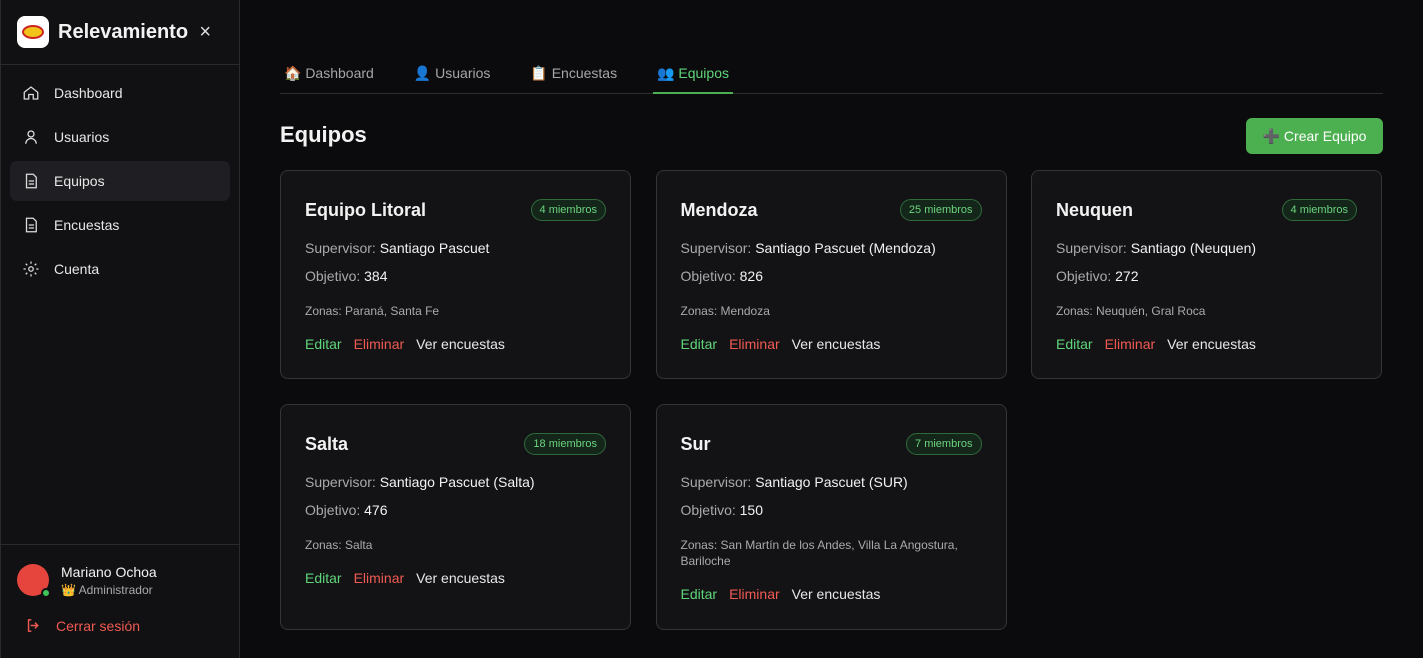 Image resolution: width=1423 pixels, height=658 pixels. Describe the element at coordinates (452, 73) in the screenshot. I see `tab: 👤 Usuarios` at that location.